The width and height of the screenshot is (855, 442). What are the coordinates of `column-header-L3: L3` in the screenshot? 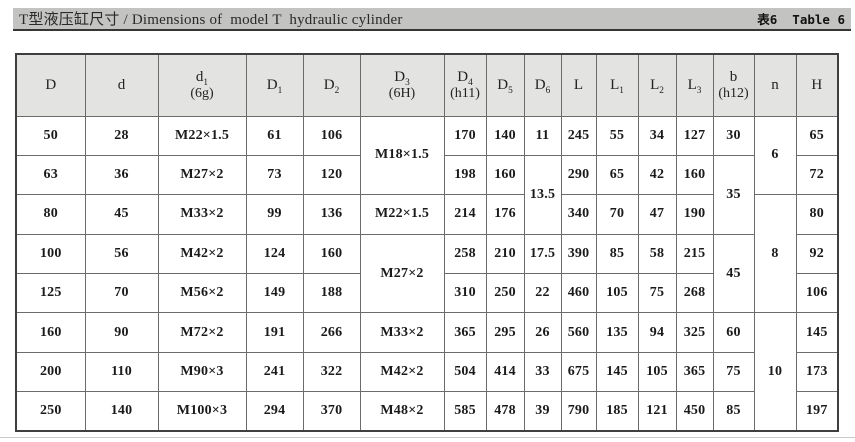 It's located at (694, 85).